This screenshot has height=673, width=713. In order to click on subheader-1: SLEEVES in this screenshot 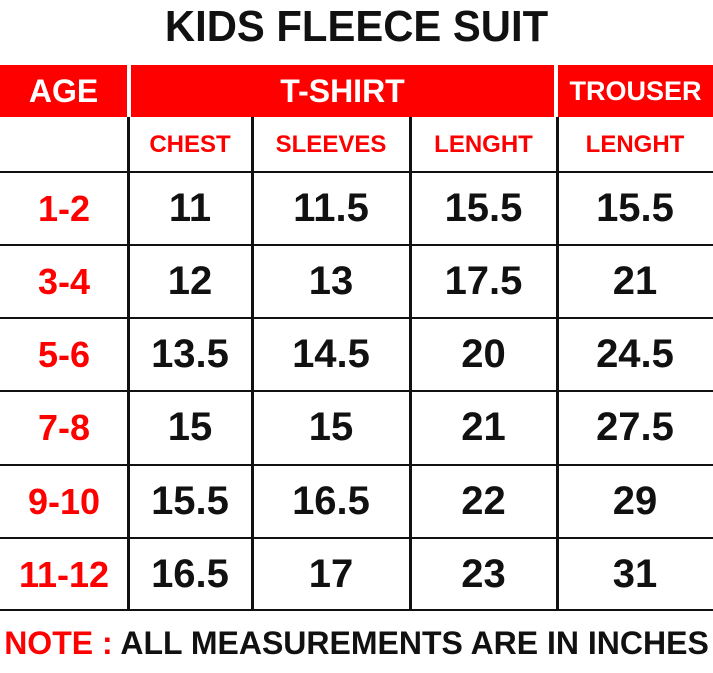, I will do `click(331, 144)`.